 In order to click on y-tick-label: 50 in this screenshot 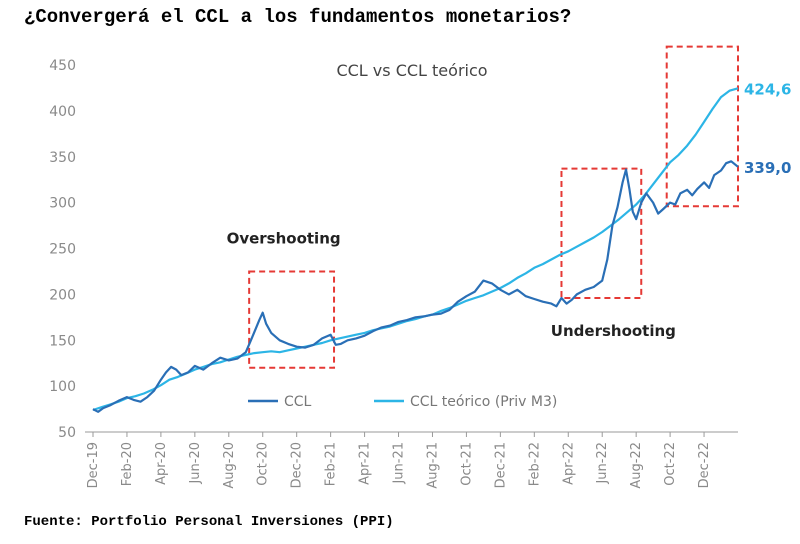, I will do `click(67, 433)`.